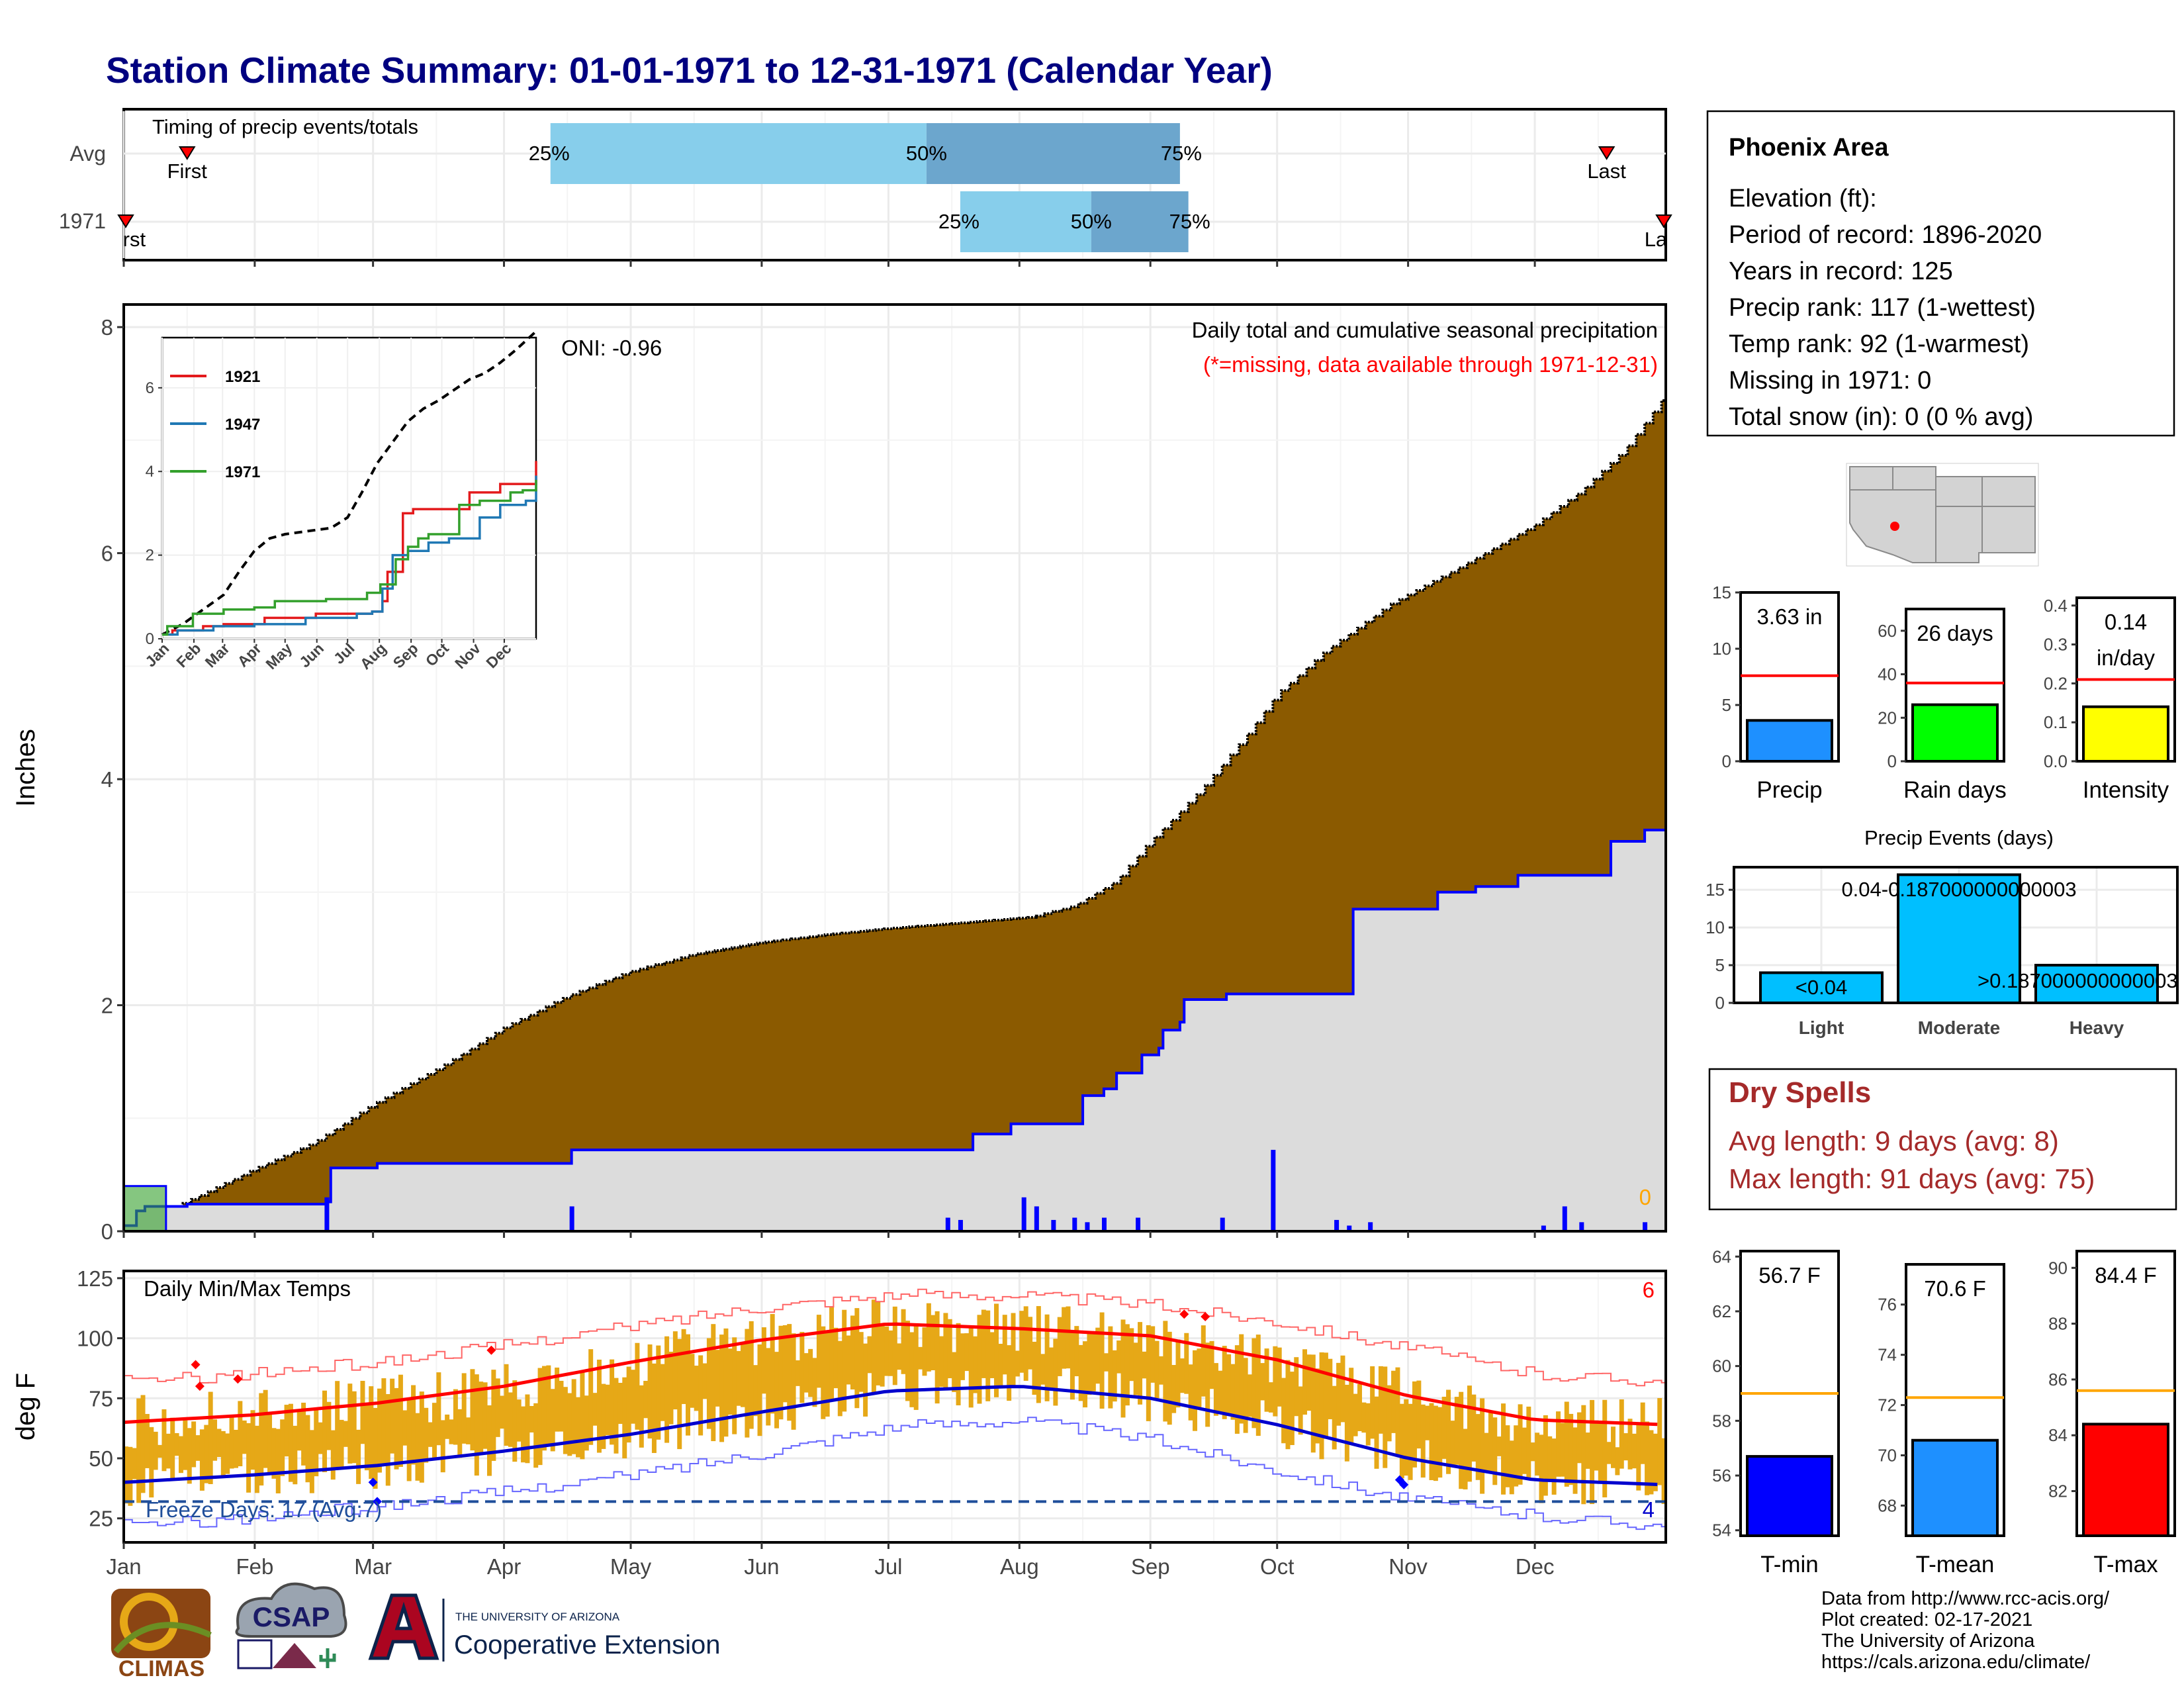 The image size is (2184, 1688). What do you see at coordinates (150, 472) in the screenshot?
I see `inset-ytick-label-2: 4` at bounding box center [150, 472].